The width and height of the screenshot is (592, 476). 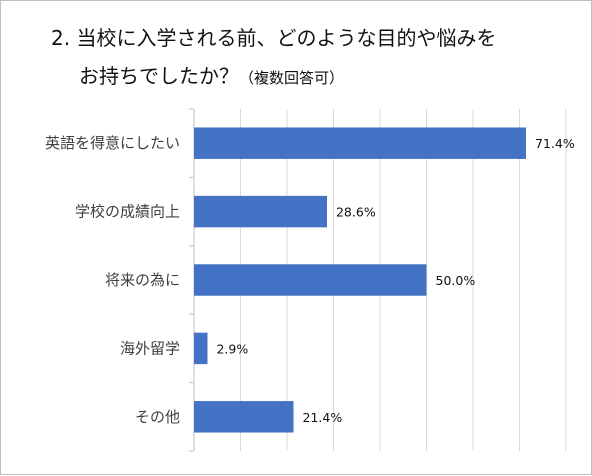 What do you see at coordinates (127, 212) in the screenshot?
I see `category-label: 学校の成績向上` at bounding box center [127, 212].